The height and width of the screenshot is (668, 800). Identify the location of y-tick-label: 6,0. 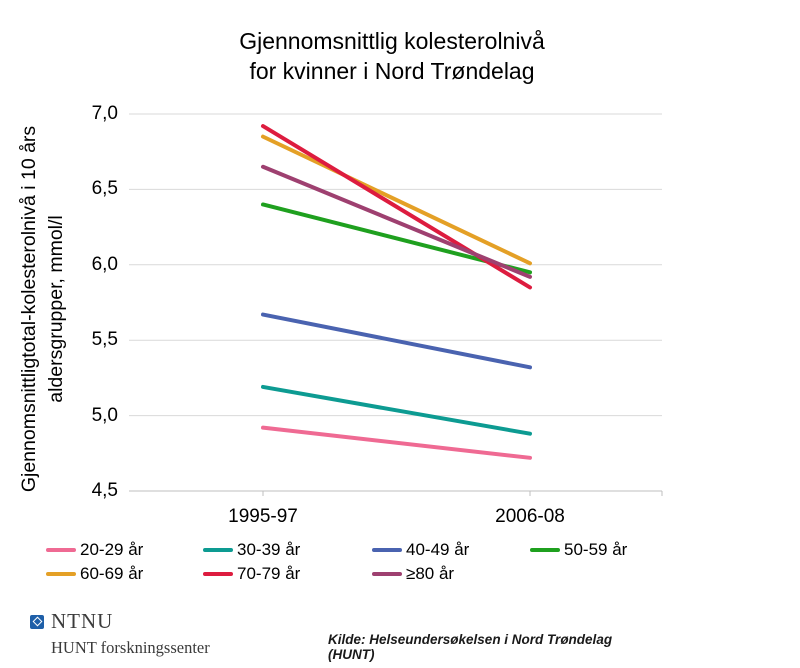
(104, 264).